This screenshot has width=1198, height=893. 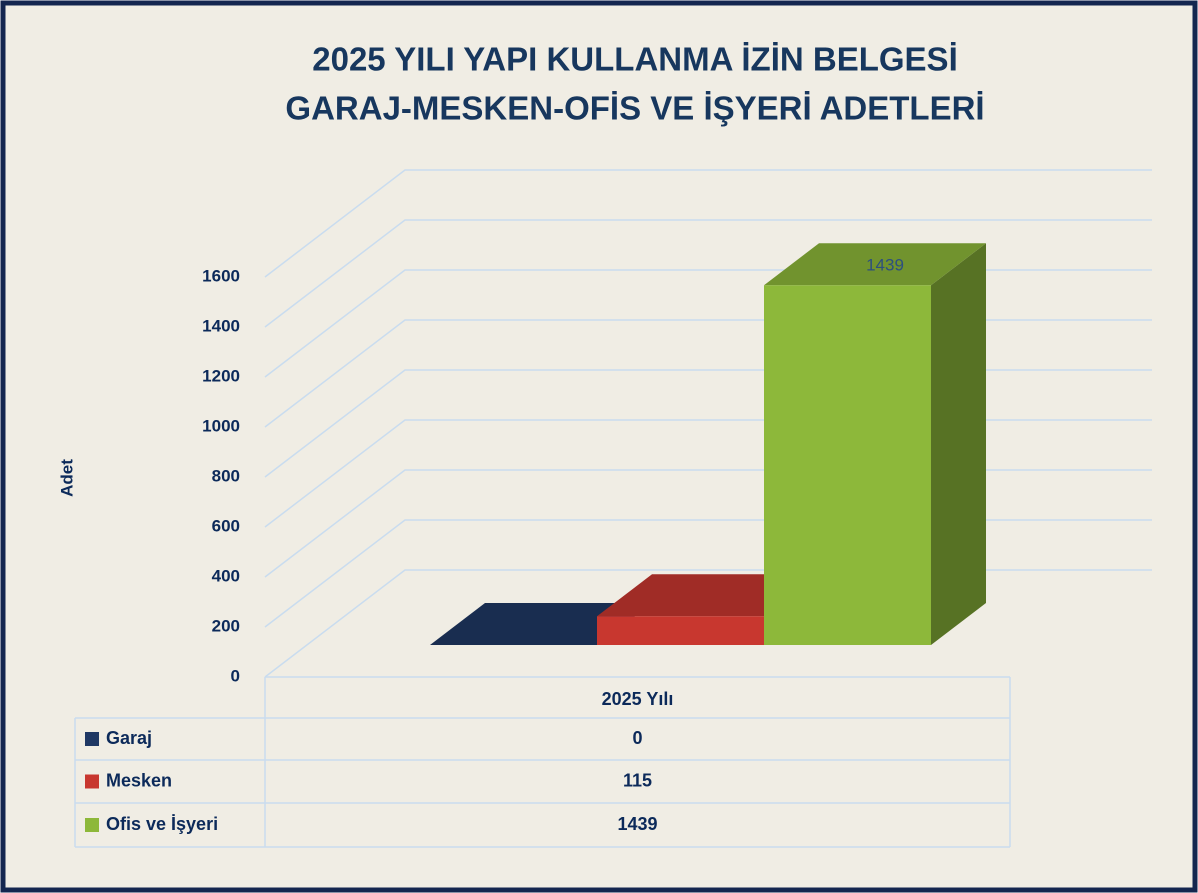 What do you see at coordinates (66, 478) in the screenshot?
I see `y-axis-label: Adet` at bounding box center [66, 478].